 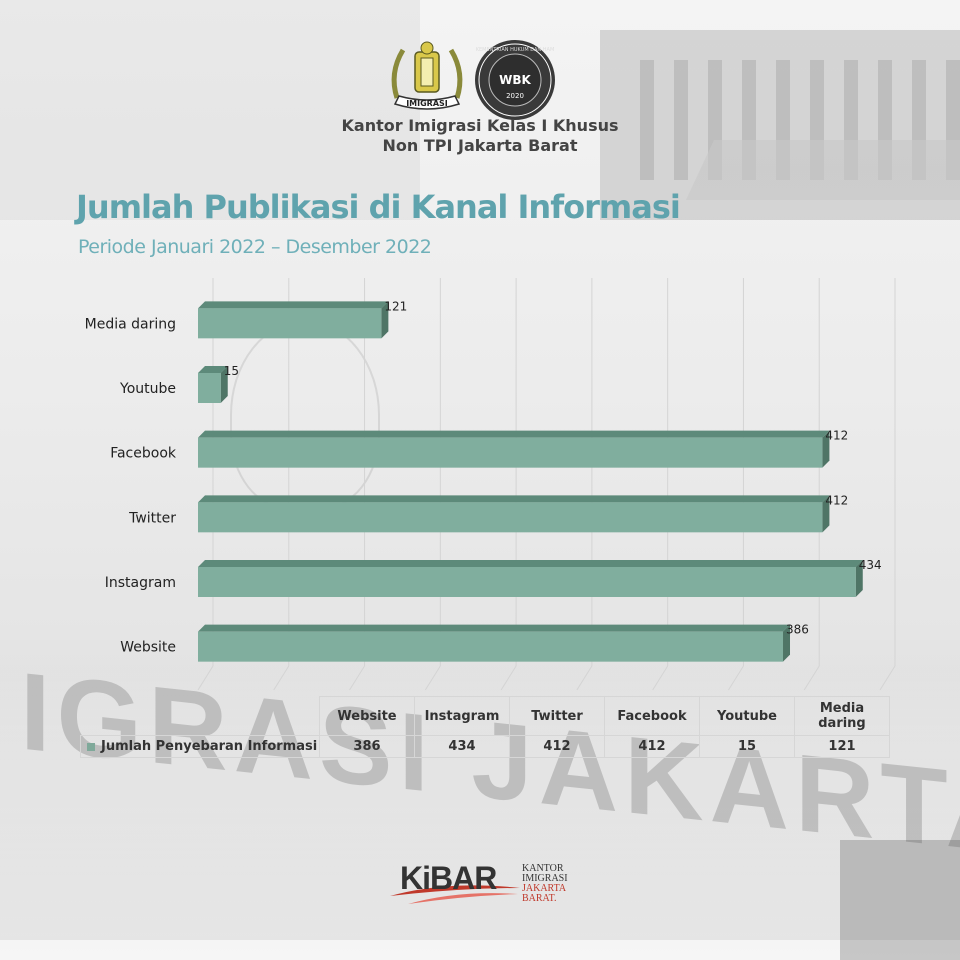 What do you see at coordinates (539, 898) in the screenshot?
I see `kibar-line4: BARAT.` at bounding box center [539, 898].